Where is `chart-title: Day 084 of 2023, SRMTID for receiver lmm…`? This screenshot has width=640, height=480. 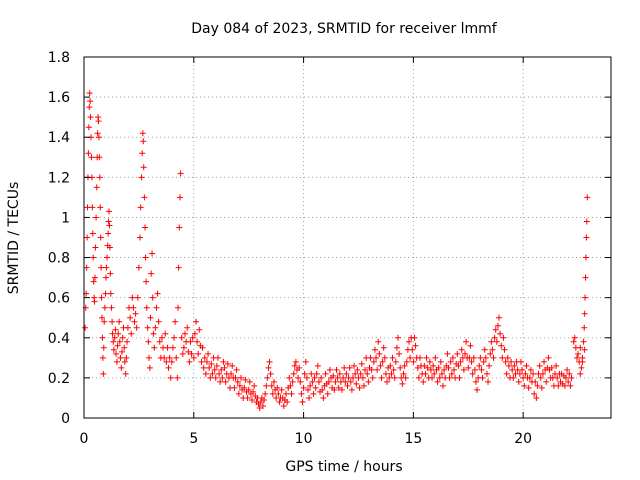 chart-title: Day 084 of 2023, SRMTID for receiver lmm… is located at coordinates (344, 29).